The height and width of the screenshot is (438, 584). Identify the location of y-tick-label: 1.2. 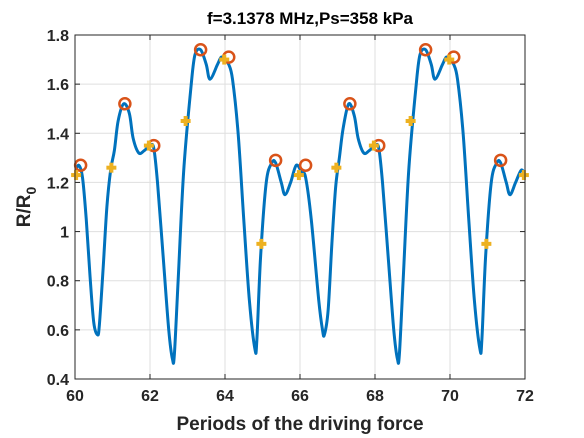
(58, 183).